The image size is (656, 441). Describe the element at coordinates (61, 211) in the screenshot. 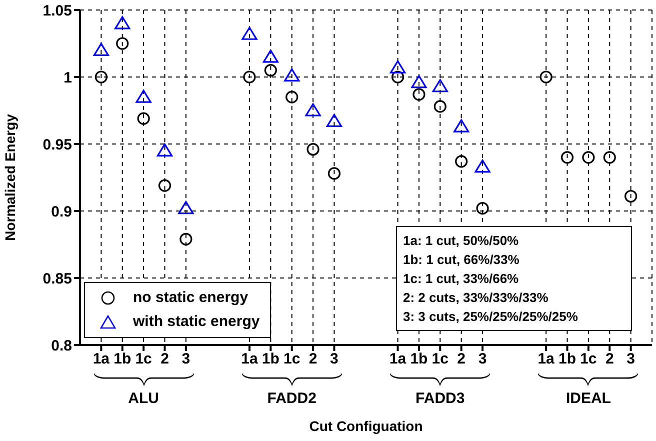

I see `y-tick-label: 0.9` at that location.